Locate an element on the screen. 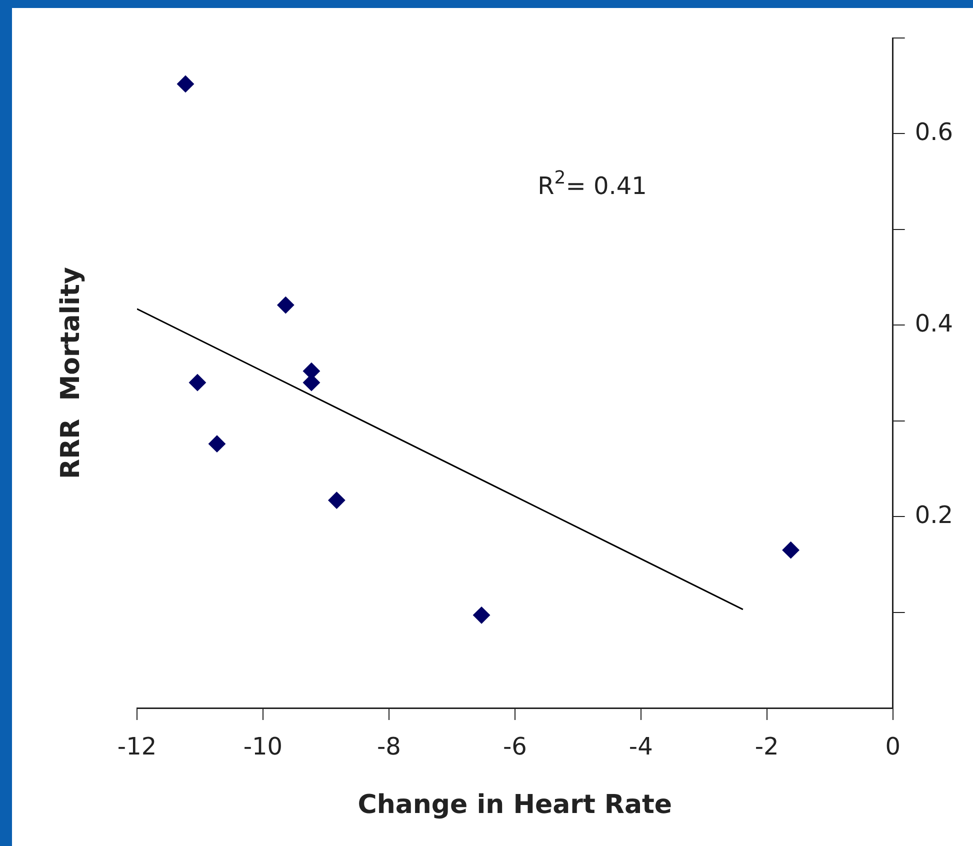 This screenshot has width=973, height=846. x-tick-label: -10 is located at coordinates (263, 746).